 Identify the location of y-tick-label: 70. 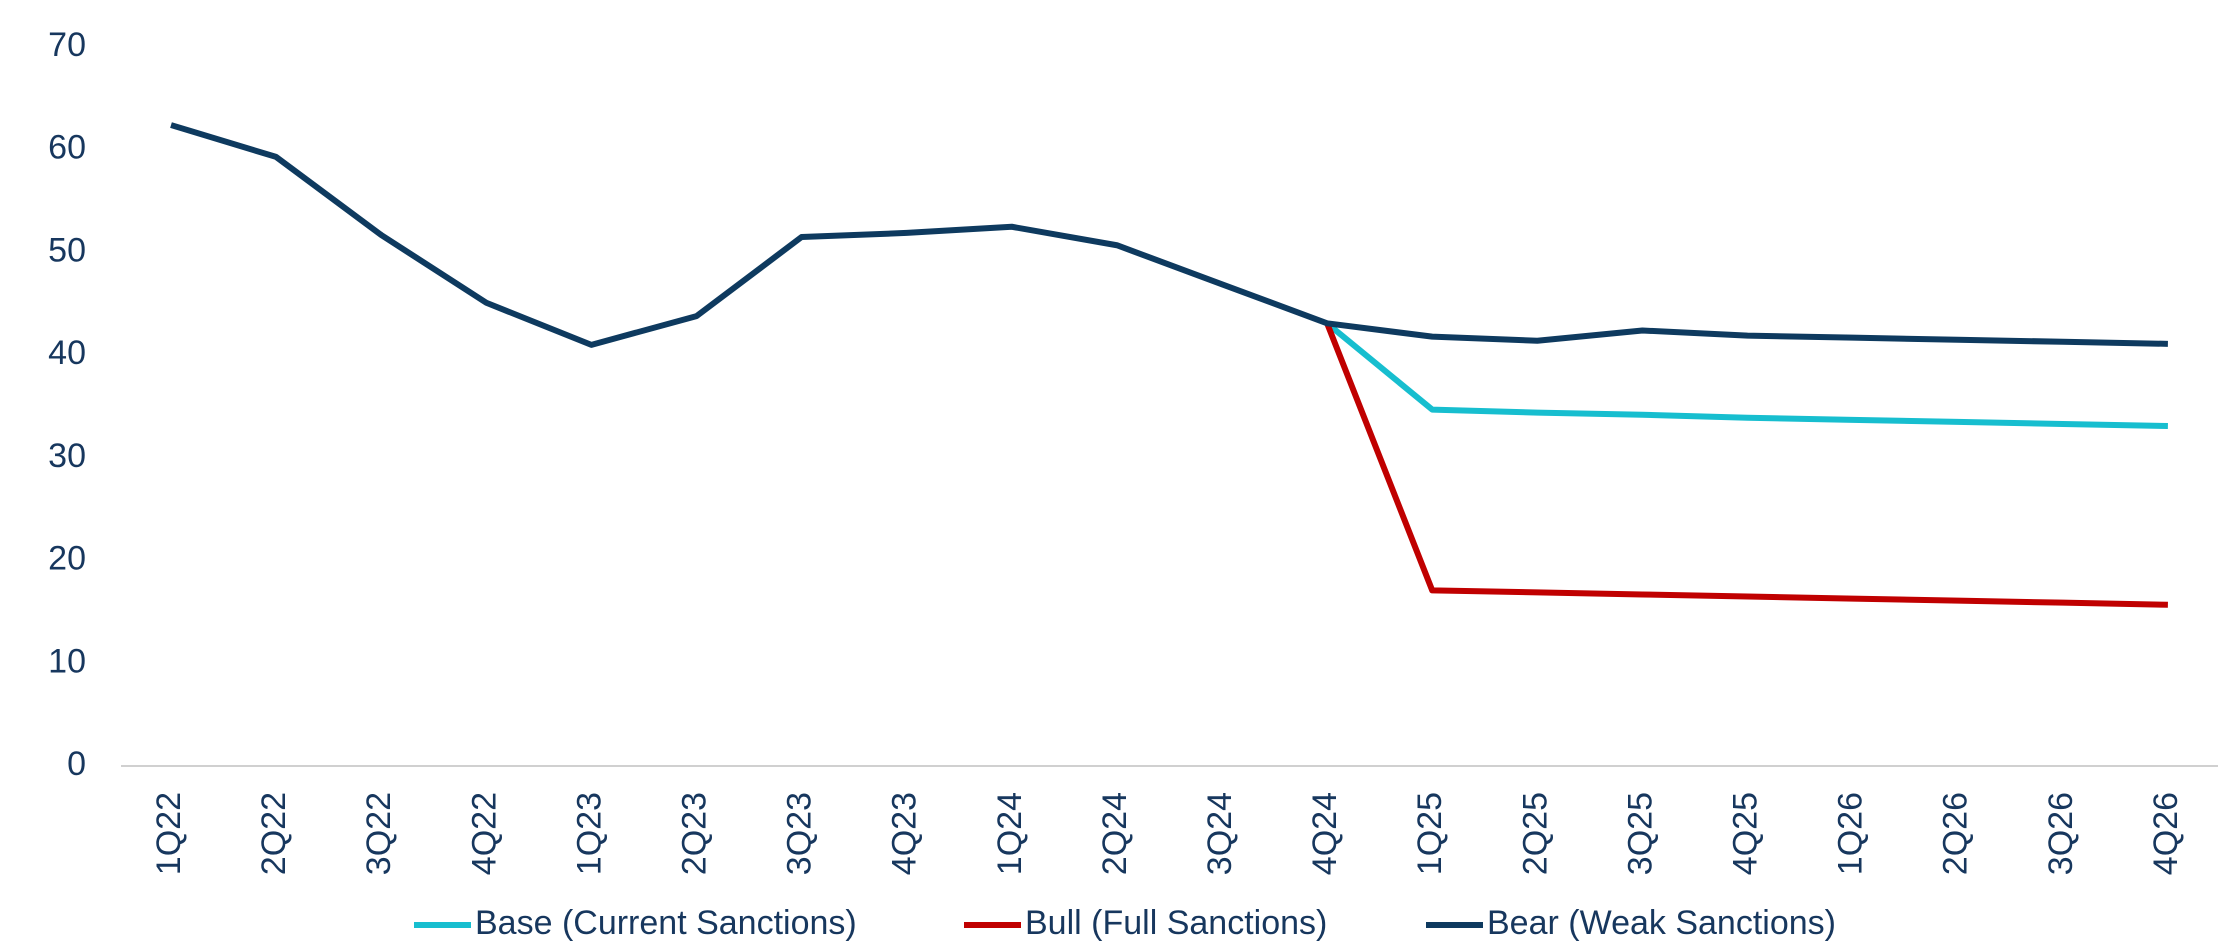
(67, 45).